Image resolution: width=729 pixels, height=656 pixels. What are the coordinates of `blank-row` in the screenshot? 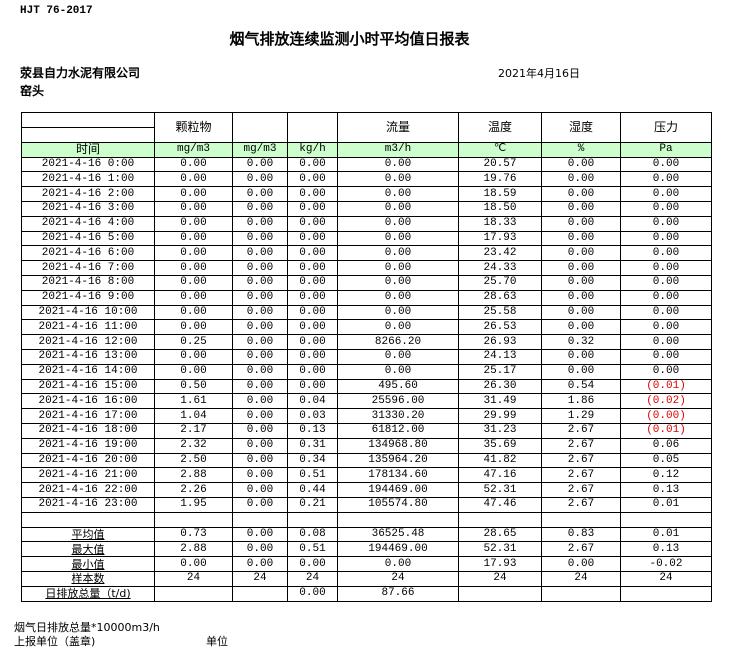 It's located at (366, 519).